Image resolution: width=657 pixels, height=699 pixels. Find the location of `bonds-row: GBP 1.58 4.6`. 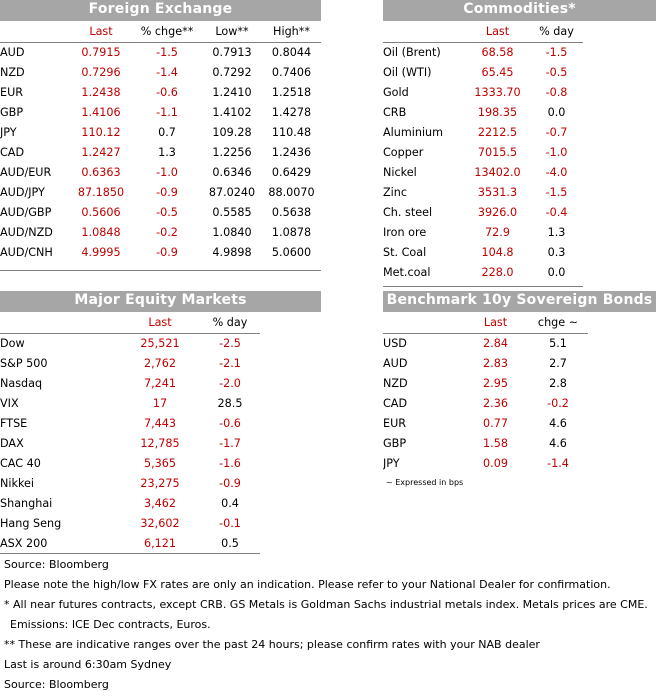

bonds-row: GBP 1.58 4.6 is located at coordinates (485, 444).